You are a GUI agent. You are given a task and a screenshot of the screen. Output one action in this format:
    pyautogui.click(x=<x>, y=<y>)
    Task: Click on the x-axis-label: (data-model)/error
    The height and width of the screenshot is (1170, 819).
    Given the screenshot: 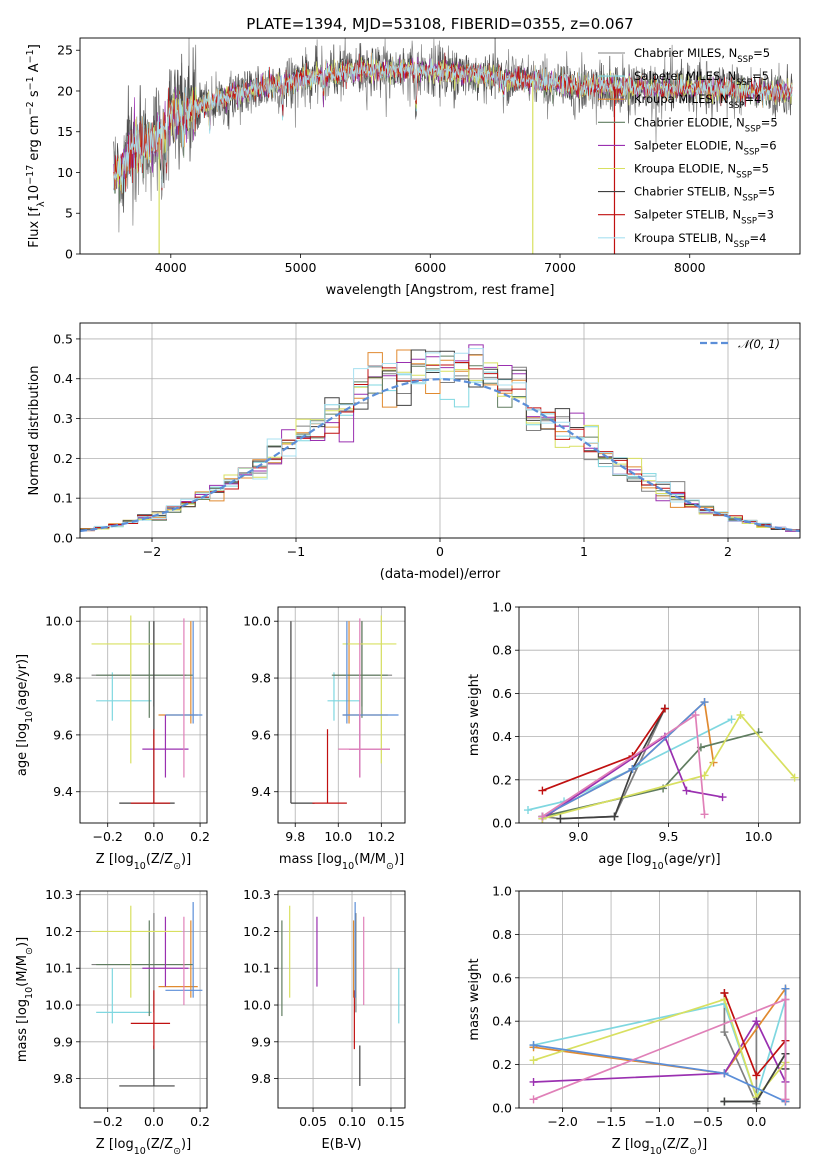 What is the action you would take?
    pyautogui.click(x=440, y=574)
    